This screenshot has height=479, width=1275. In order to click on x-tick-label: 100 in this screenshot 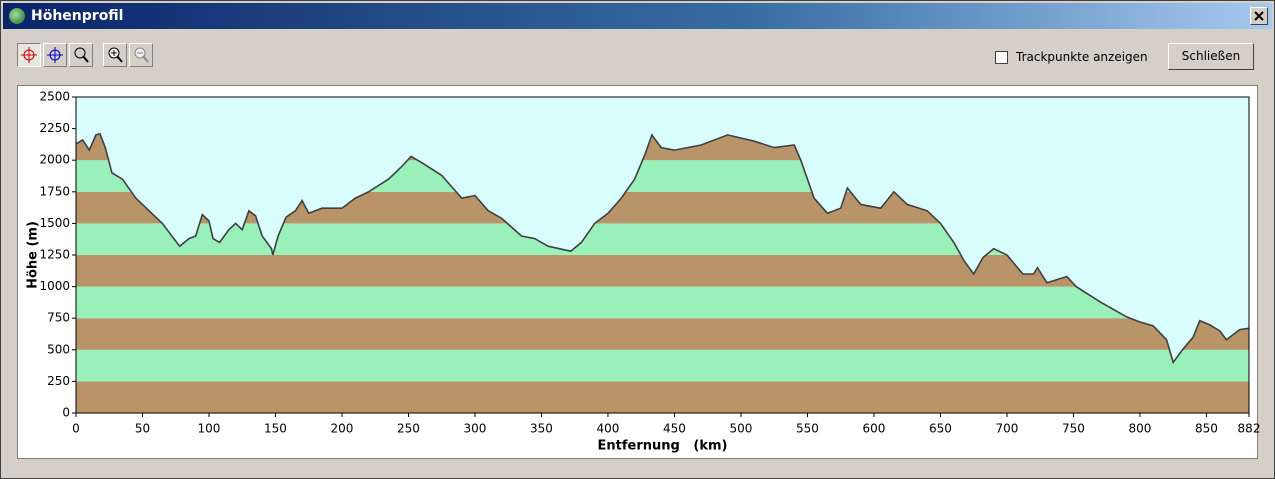, I will do `click(209, 429)`.